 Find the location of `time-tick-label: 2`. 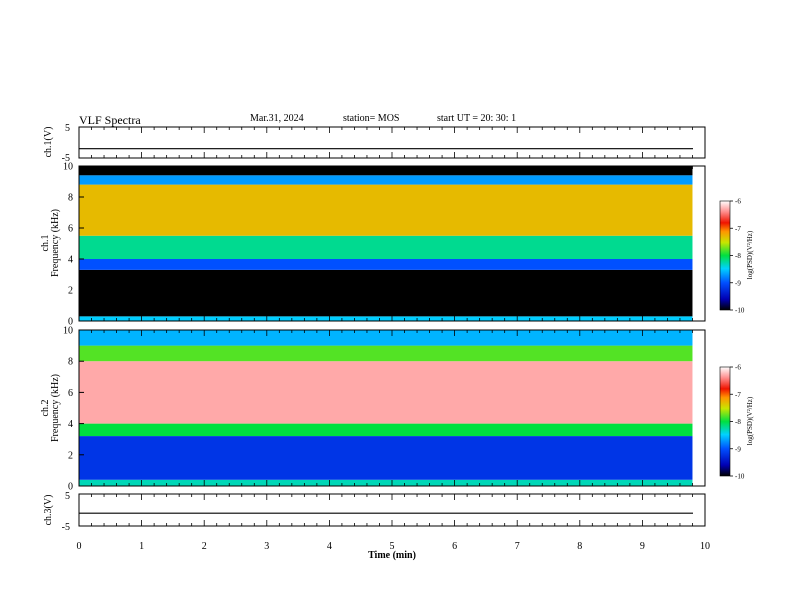

time-tick-label: 2 is located at coordinates (204, 546).